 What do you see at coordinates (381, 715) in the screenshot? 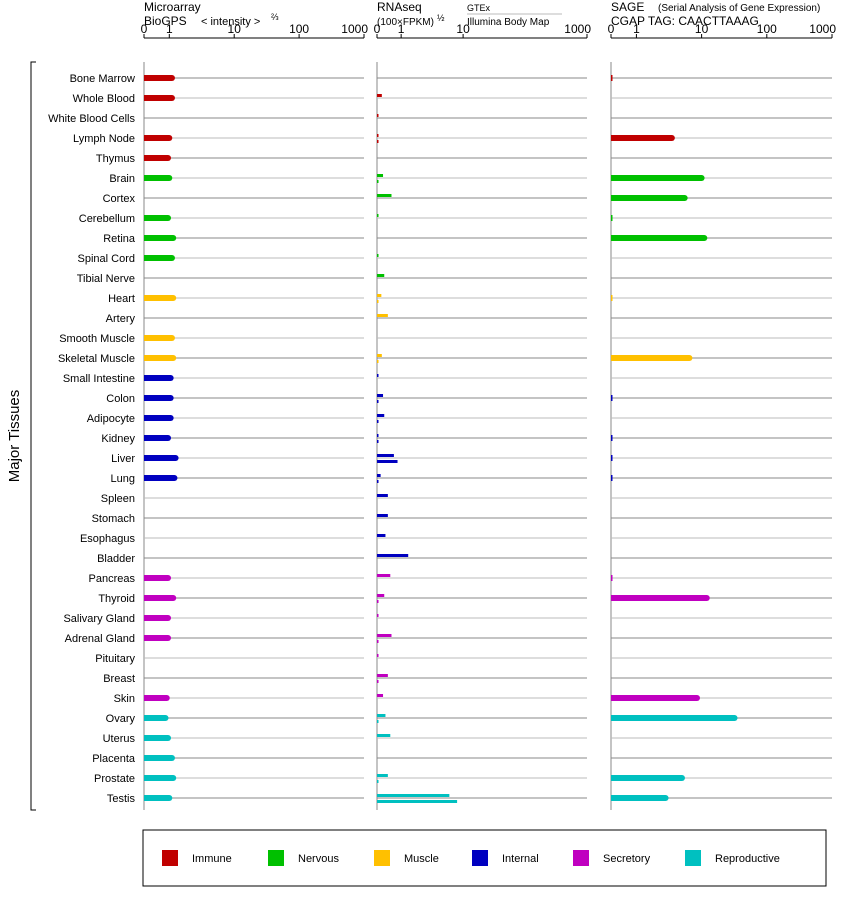
I see `rnaseq-gtex-bar-ovary` at bounding box center [381, 715].